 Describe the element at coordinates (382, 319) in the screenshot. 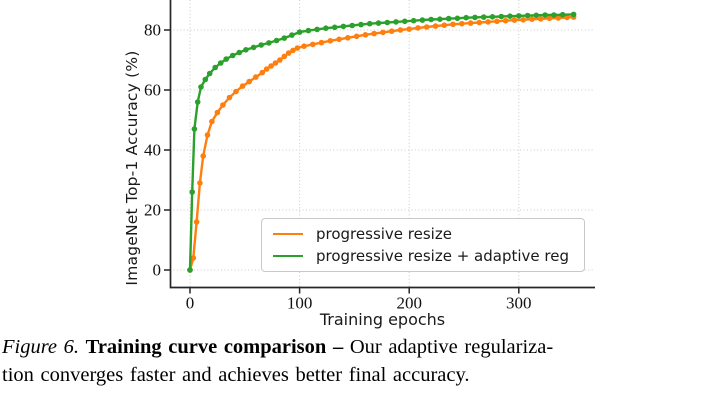

I see `x-axis-label: Training epochs` at that location.